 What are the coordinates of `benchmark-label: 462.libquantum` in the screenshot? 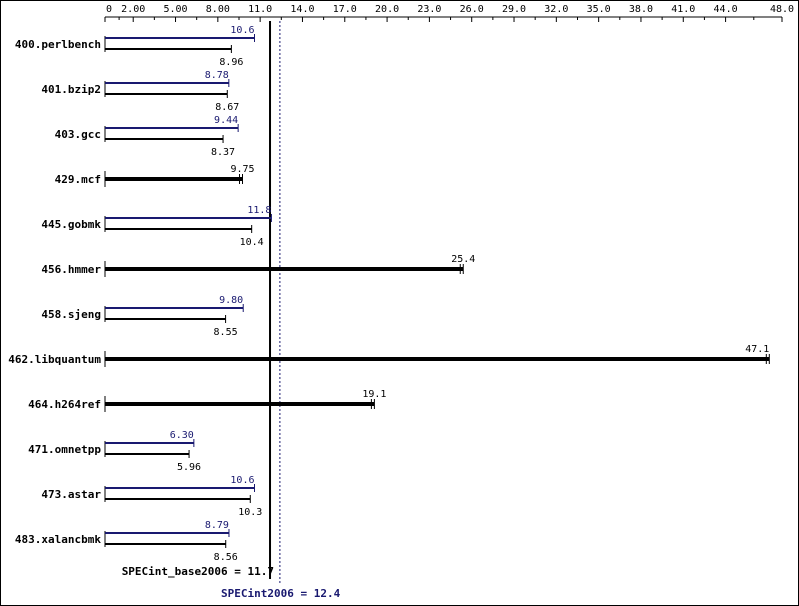 It's located at (54, 359).